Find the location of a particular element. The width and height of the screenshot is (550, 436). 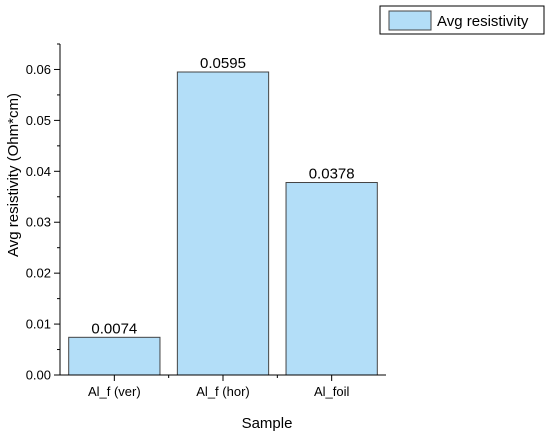

y-tick-label: 0.06 is located at coordinates (38, 69).